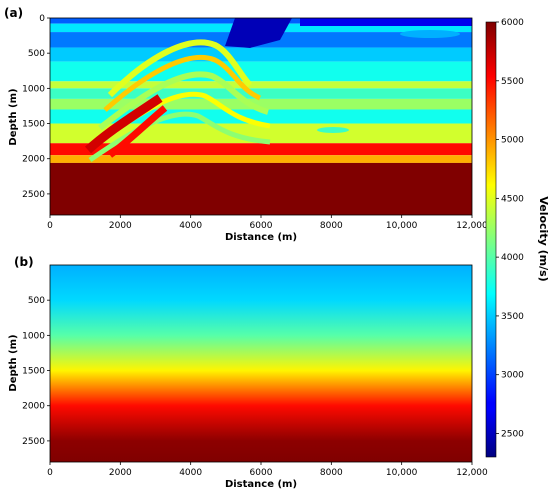 The height and width of the screenshot is (501, 550). Describe the element at coordinates (120, 226) in the screenshot. I see `panel-a-xtick-label-1: 2000` at that location.